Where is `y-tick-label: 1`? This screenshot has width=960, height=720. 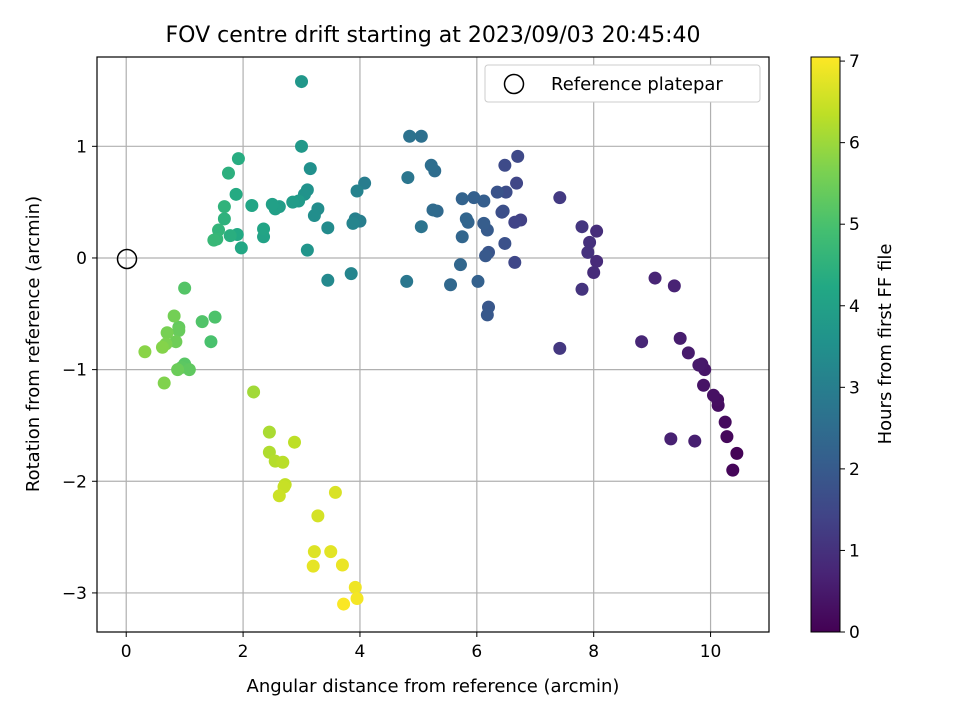
y-tick-label: 1 is located at coordinates (81, 147).